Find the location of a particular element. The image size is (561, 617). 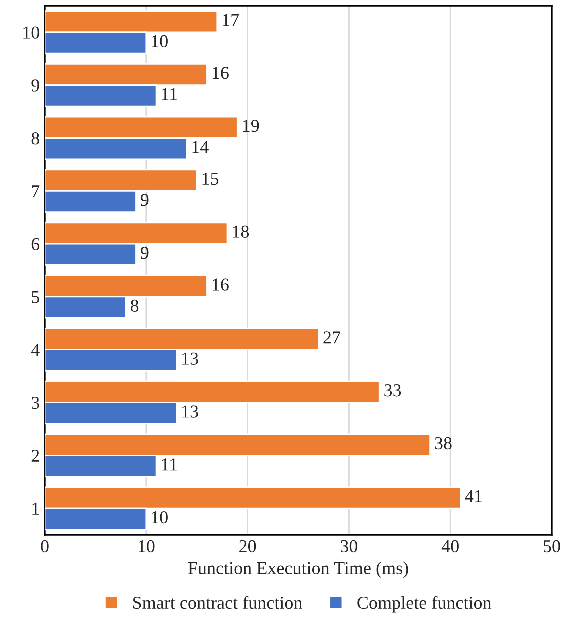

y-tick-label: 1 is located at coordinates (36, 508).